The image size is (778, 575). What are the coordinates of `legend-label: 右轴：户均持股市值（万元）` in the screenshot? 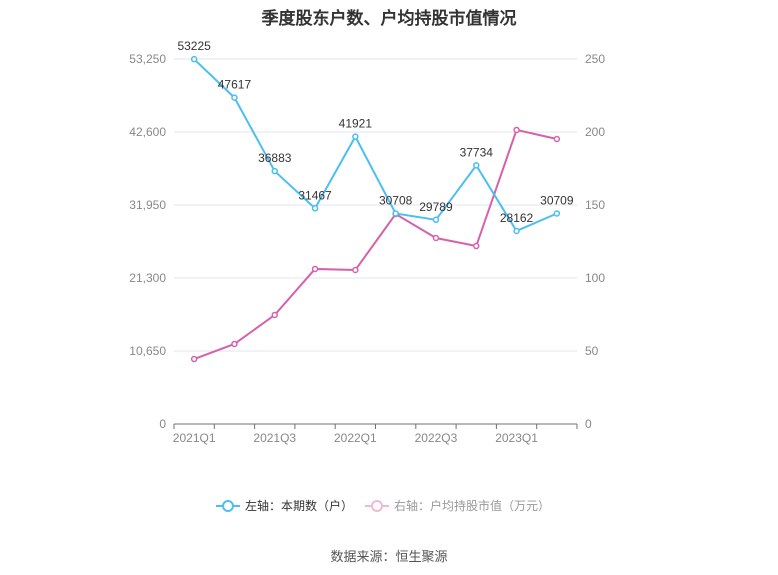 It's located at (472, 506).